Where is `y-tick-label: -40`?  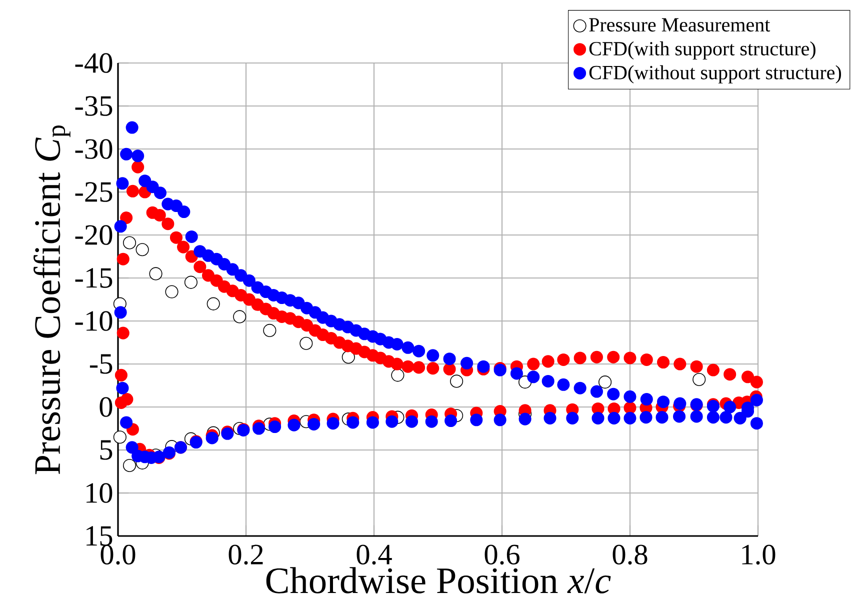 y-tick-label: -40 is located at coordinates (93, 63).